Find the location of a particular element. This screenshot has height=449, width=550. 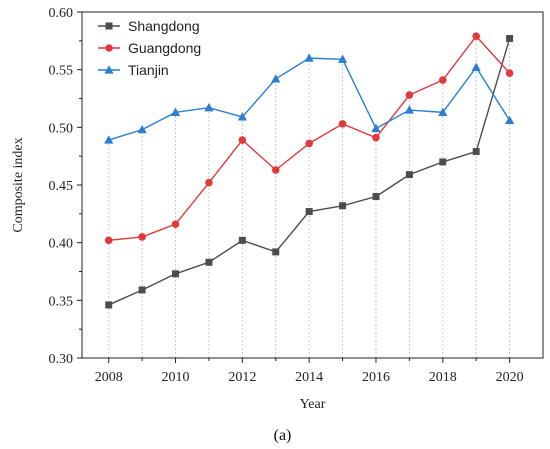

legend-item-tianjin: Tianjin is located at coordinates (133, 70).